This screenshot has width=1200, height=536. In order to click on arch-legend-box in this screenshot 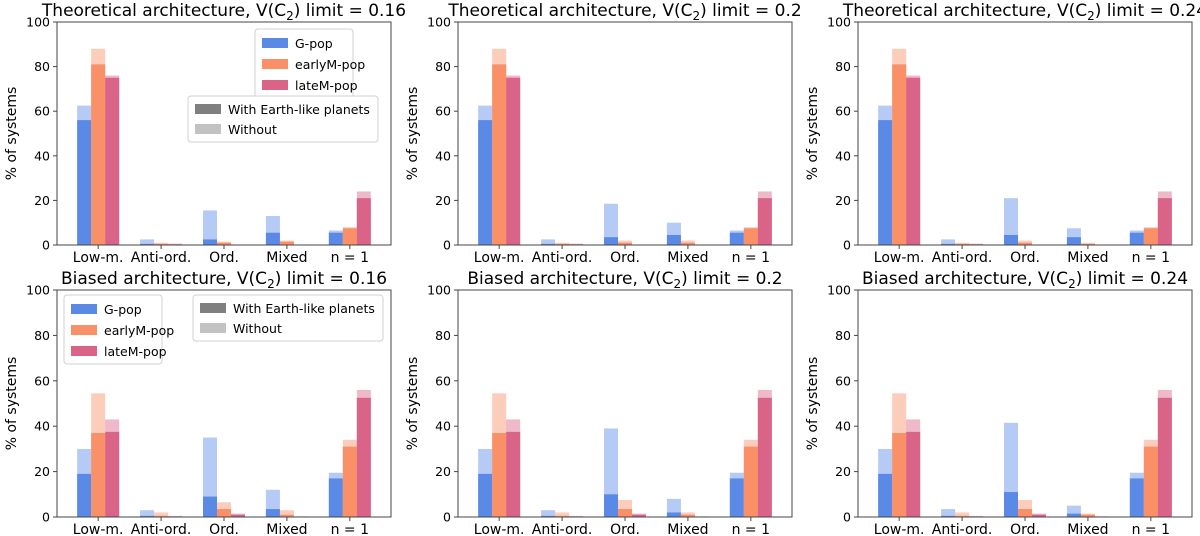, I will do `click(283, 119)`.